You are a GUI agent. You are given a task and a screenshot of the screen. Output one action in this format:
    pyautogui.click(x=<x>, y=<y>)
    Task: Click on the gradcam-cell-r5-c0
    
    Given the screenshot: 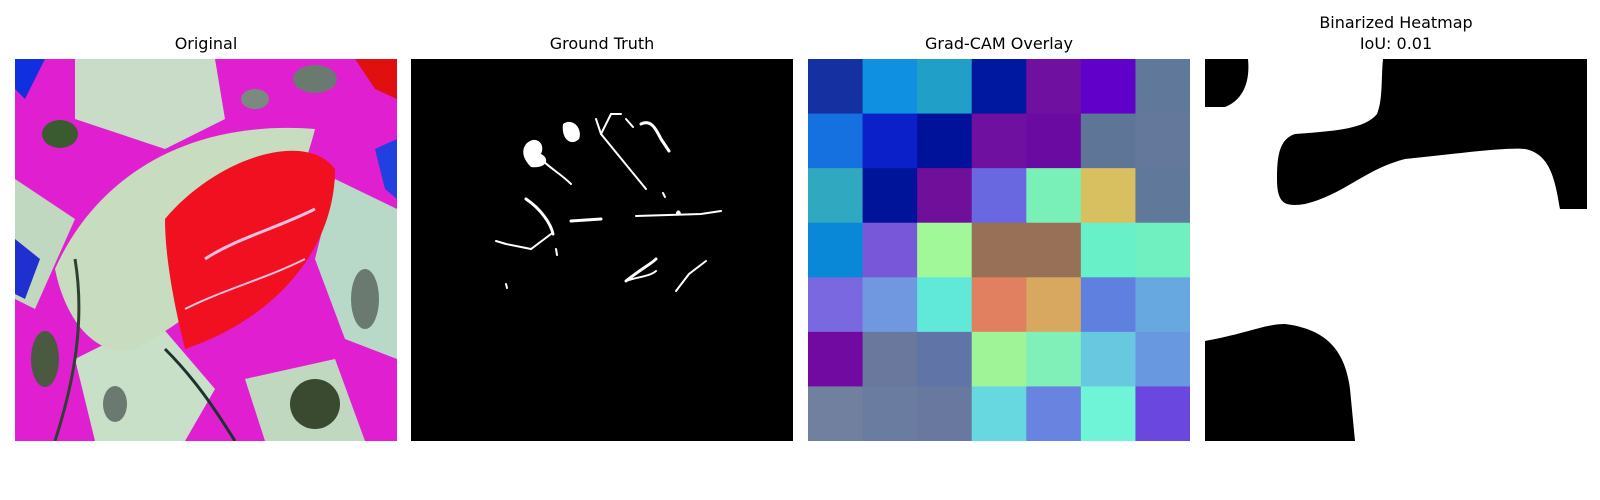 What is the action you would take?
    pyautogui.click(x=836, y=359)
    